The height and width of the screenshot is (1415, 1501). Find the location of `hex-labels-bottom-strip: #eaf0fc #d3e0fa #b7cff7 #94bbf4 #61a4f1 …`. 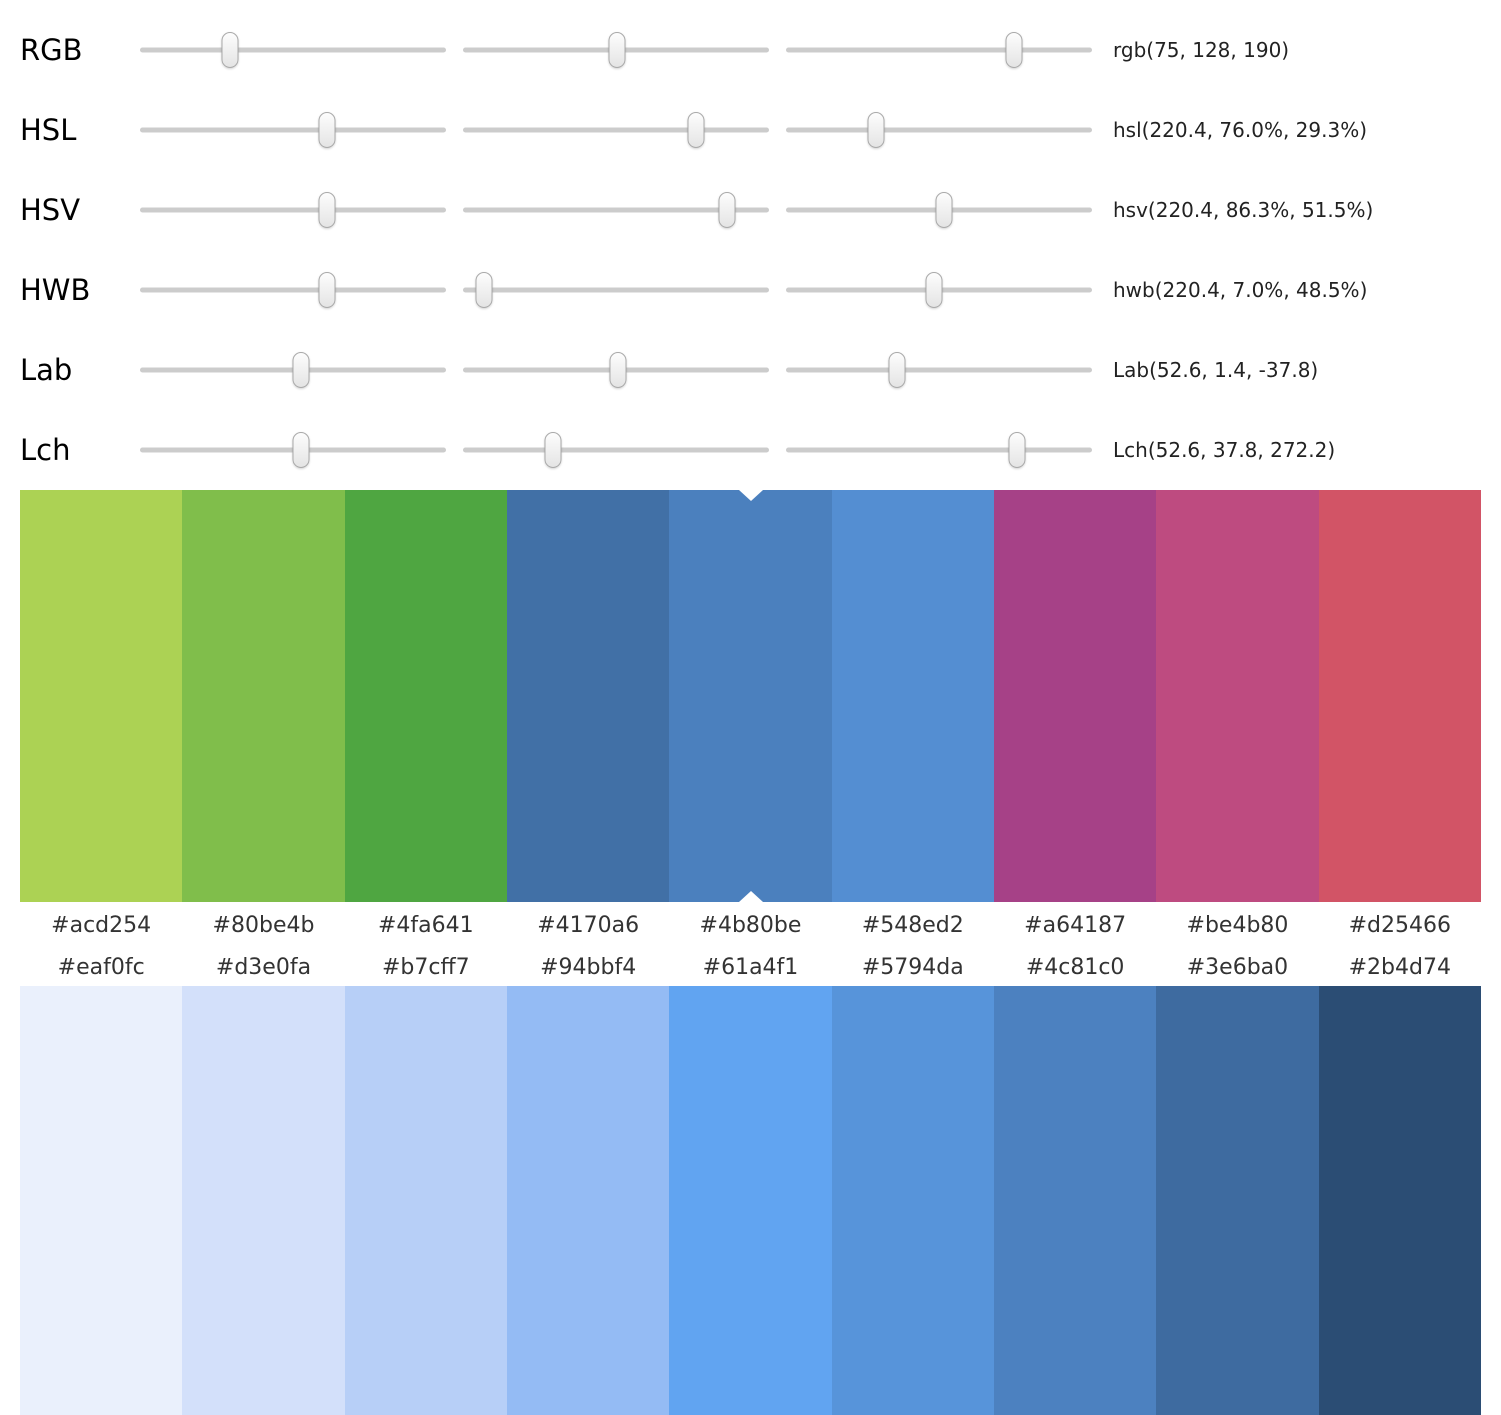

hex-labels-bottom-strip: #eaf0fc #d3e0fa #b7cff7 #94bbf4 #61a4f1 … is located at coordinates (750, 967).